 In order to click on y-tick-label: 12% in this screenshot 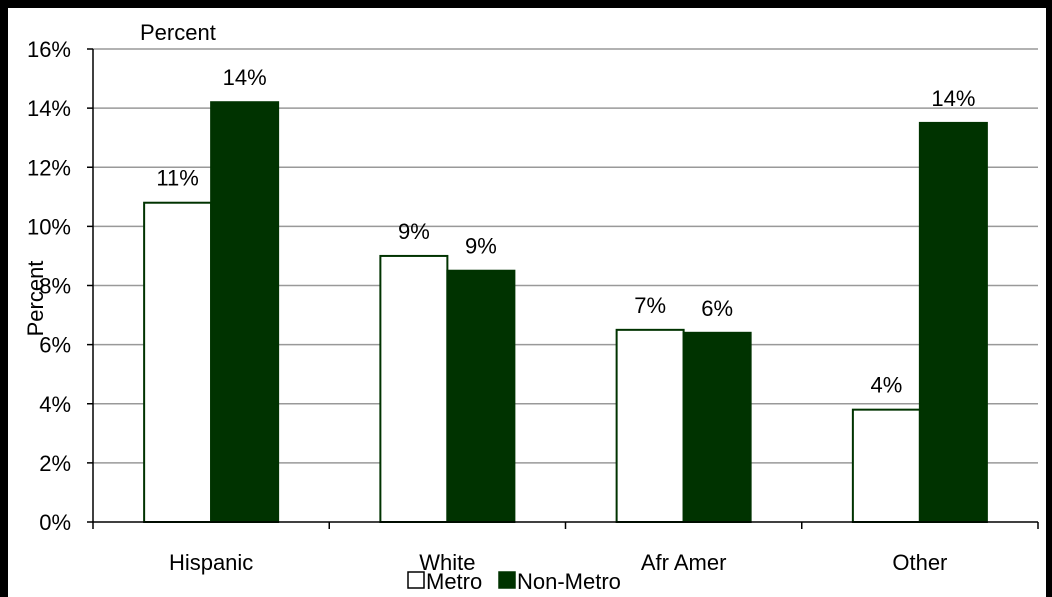, I will do `click(49, 167)`.